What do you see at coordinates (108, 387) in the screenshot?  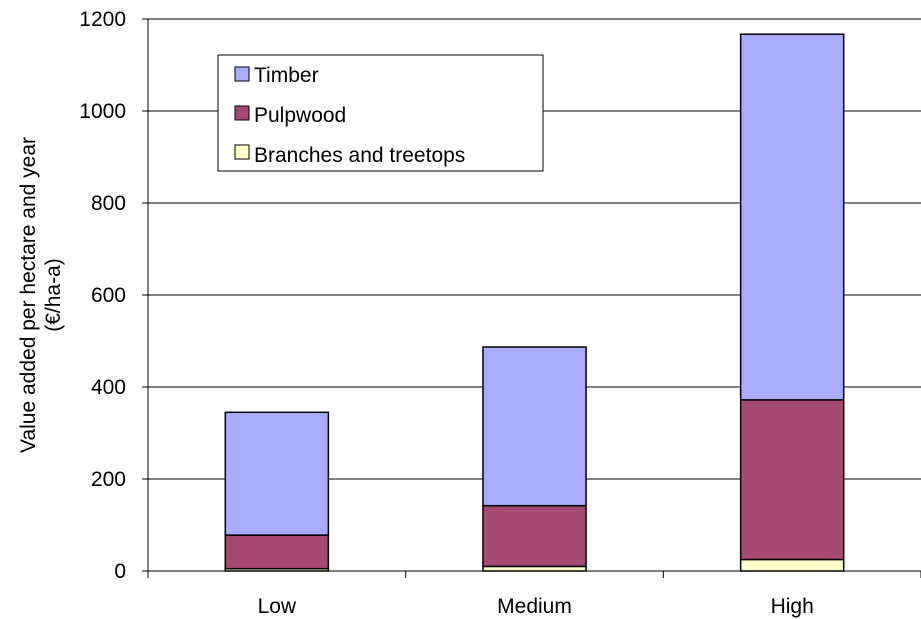 I see `y-tick-label-400: 400` at bounding box center [108, 387].